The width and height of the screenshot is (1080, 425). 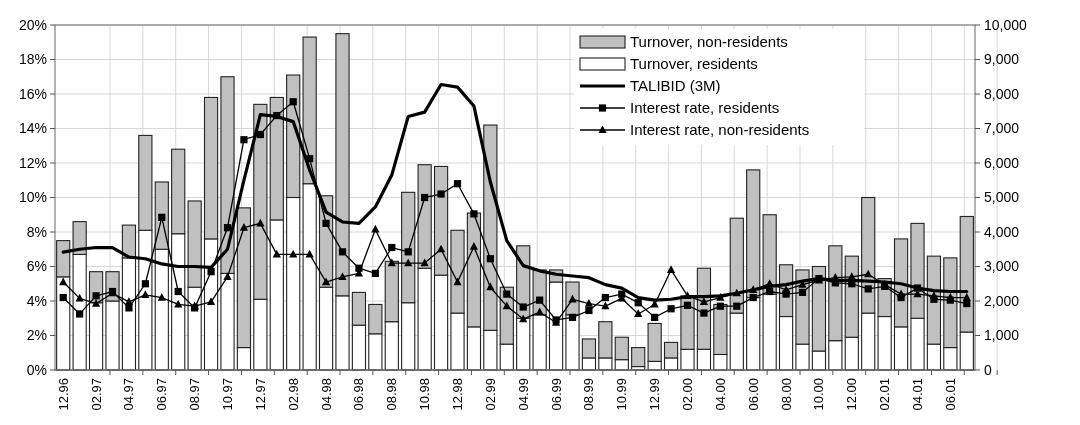 I want to click on x-tick-label: 10.97, so click(x=228, y=394).